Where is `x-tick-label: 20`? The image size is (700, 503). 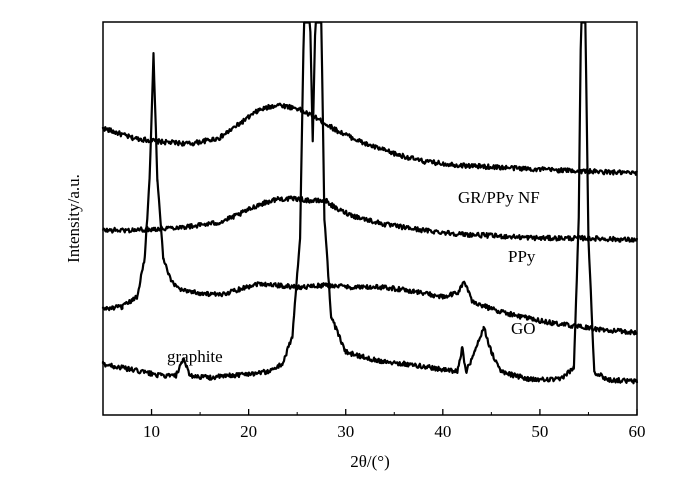
x-tick-label: 20 is located at coordinates (248, 431).